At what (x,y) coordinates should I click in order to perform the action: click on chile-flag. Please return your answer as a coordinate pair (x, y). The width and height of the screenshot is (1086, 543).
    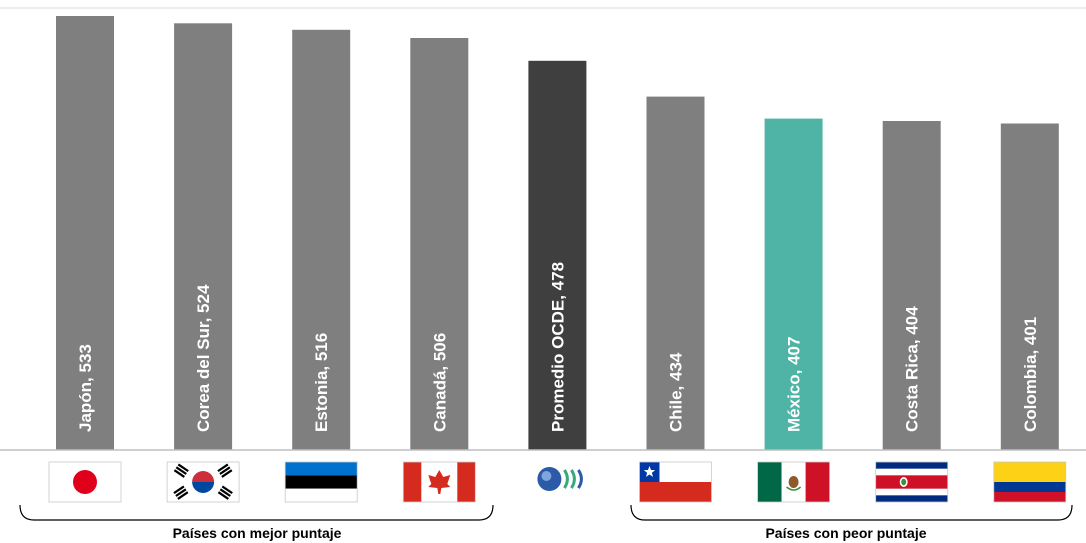
    Looking at the image, I should click on (675, 482).